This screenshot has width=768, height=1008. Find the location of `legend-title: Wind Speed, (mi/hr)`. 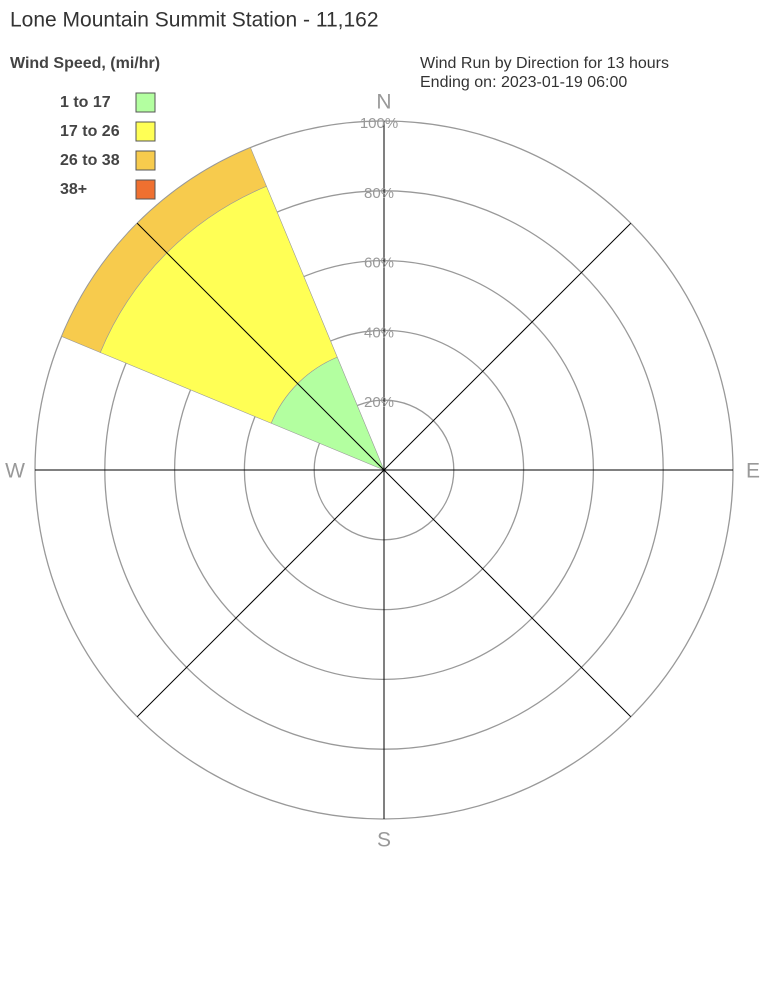

legend-title: Wind Speed, (mi/hr) is located at coordinates (85, 63).